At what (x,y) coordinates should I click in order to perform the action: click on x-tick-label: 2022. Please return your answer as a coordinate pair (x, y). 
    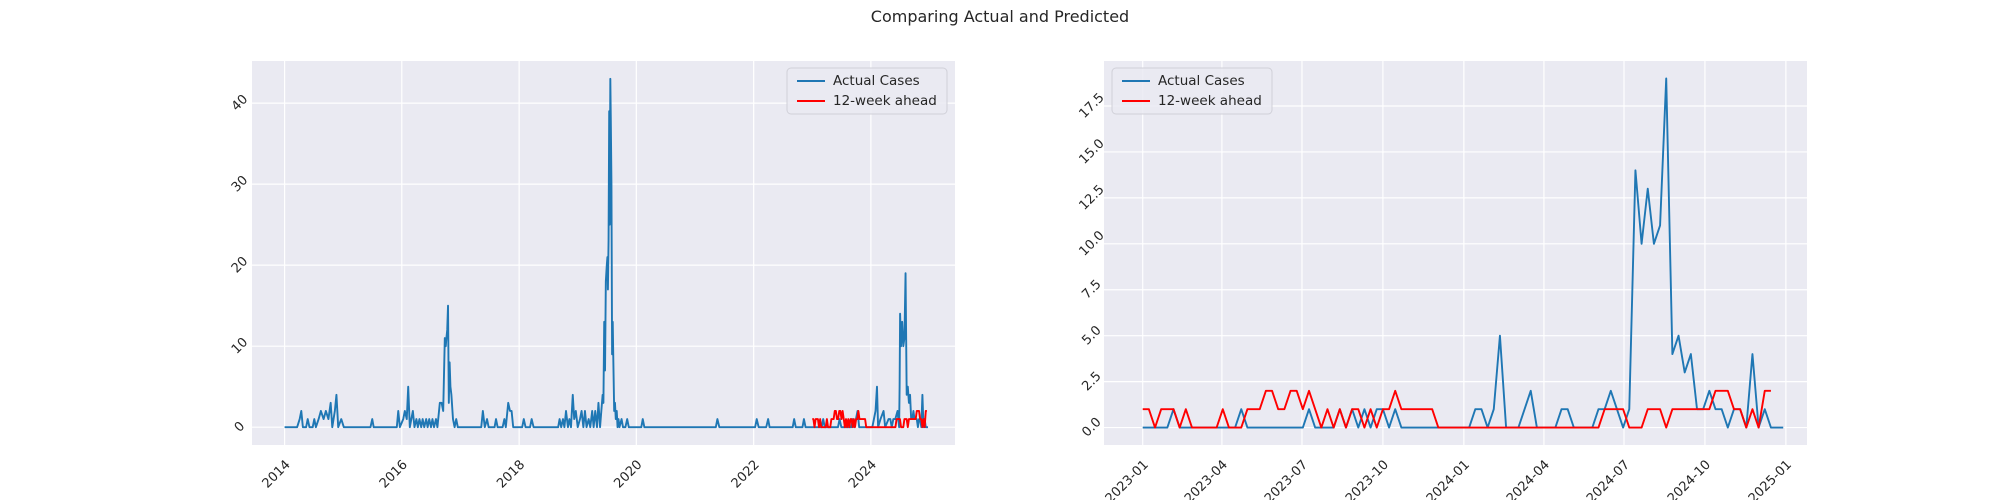
    Looking at the image, I should click on (746, 474).